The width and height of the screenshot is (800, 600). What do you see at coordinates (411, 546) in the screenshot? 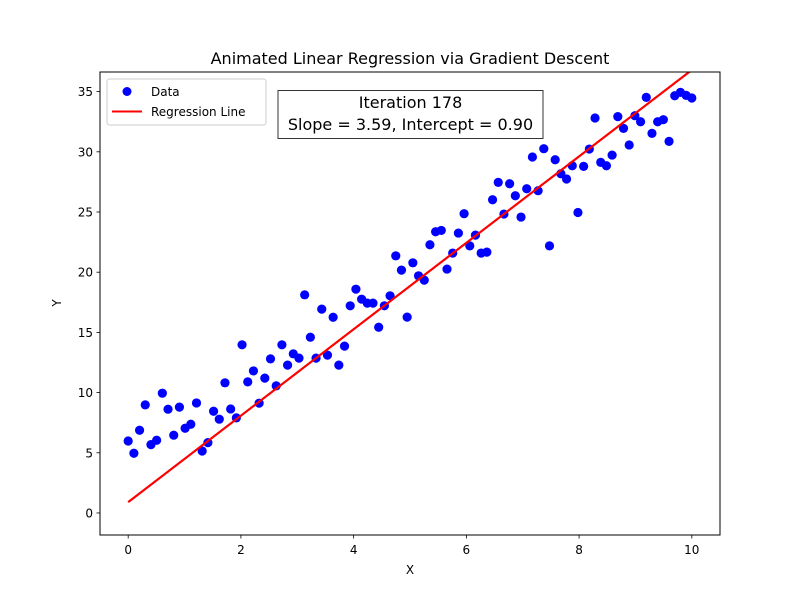
I see `x-axis-ticks: 0 2 4 6 8 10` at bounding box center [411, 546].